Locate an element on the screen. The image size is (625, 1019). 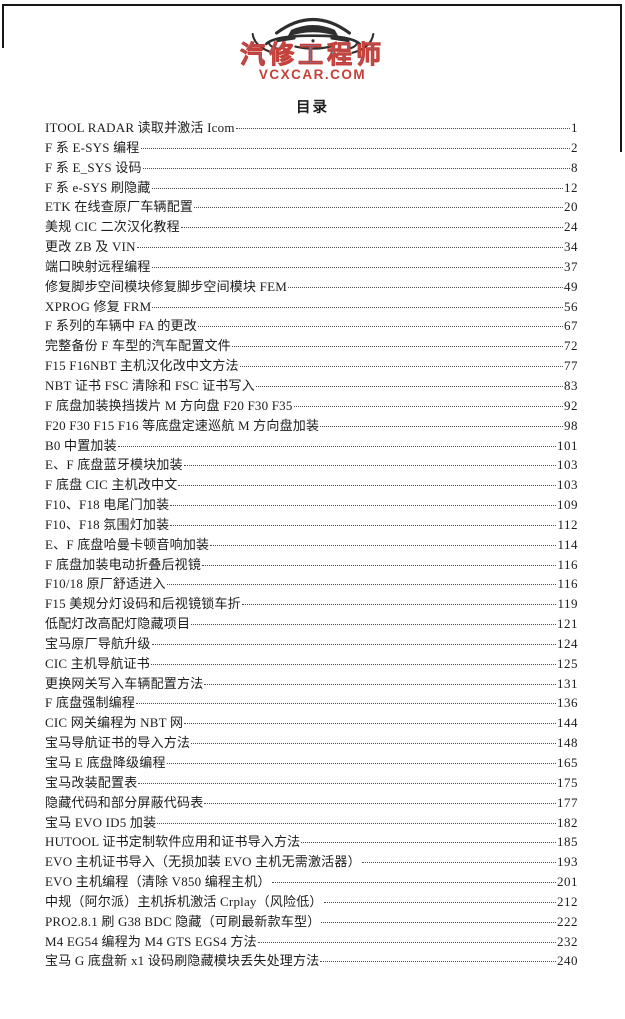
toc-entry-page: 131 is located at coordinates (567, 683).